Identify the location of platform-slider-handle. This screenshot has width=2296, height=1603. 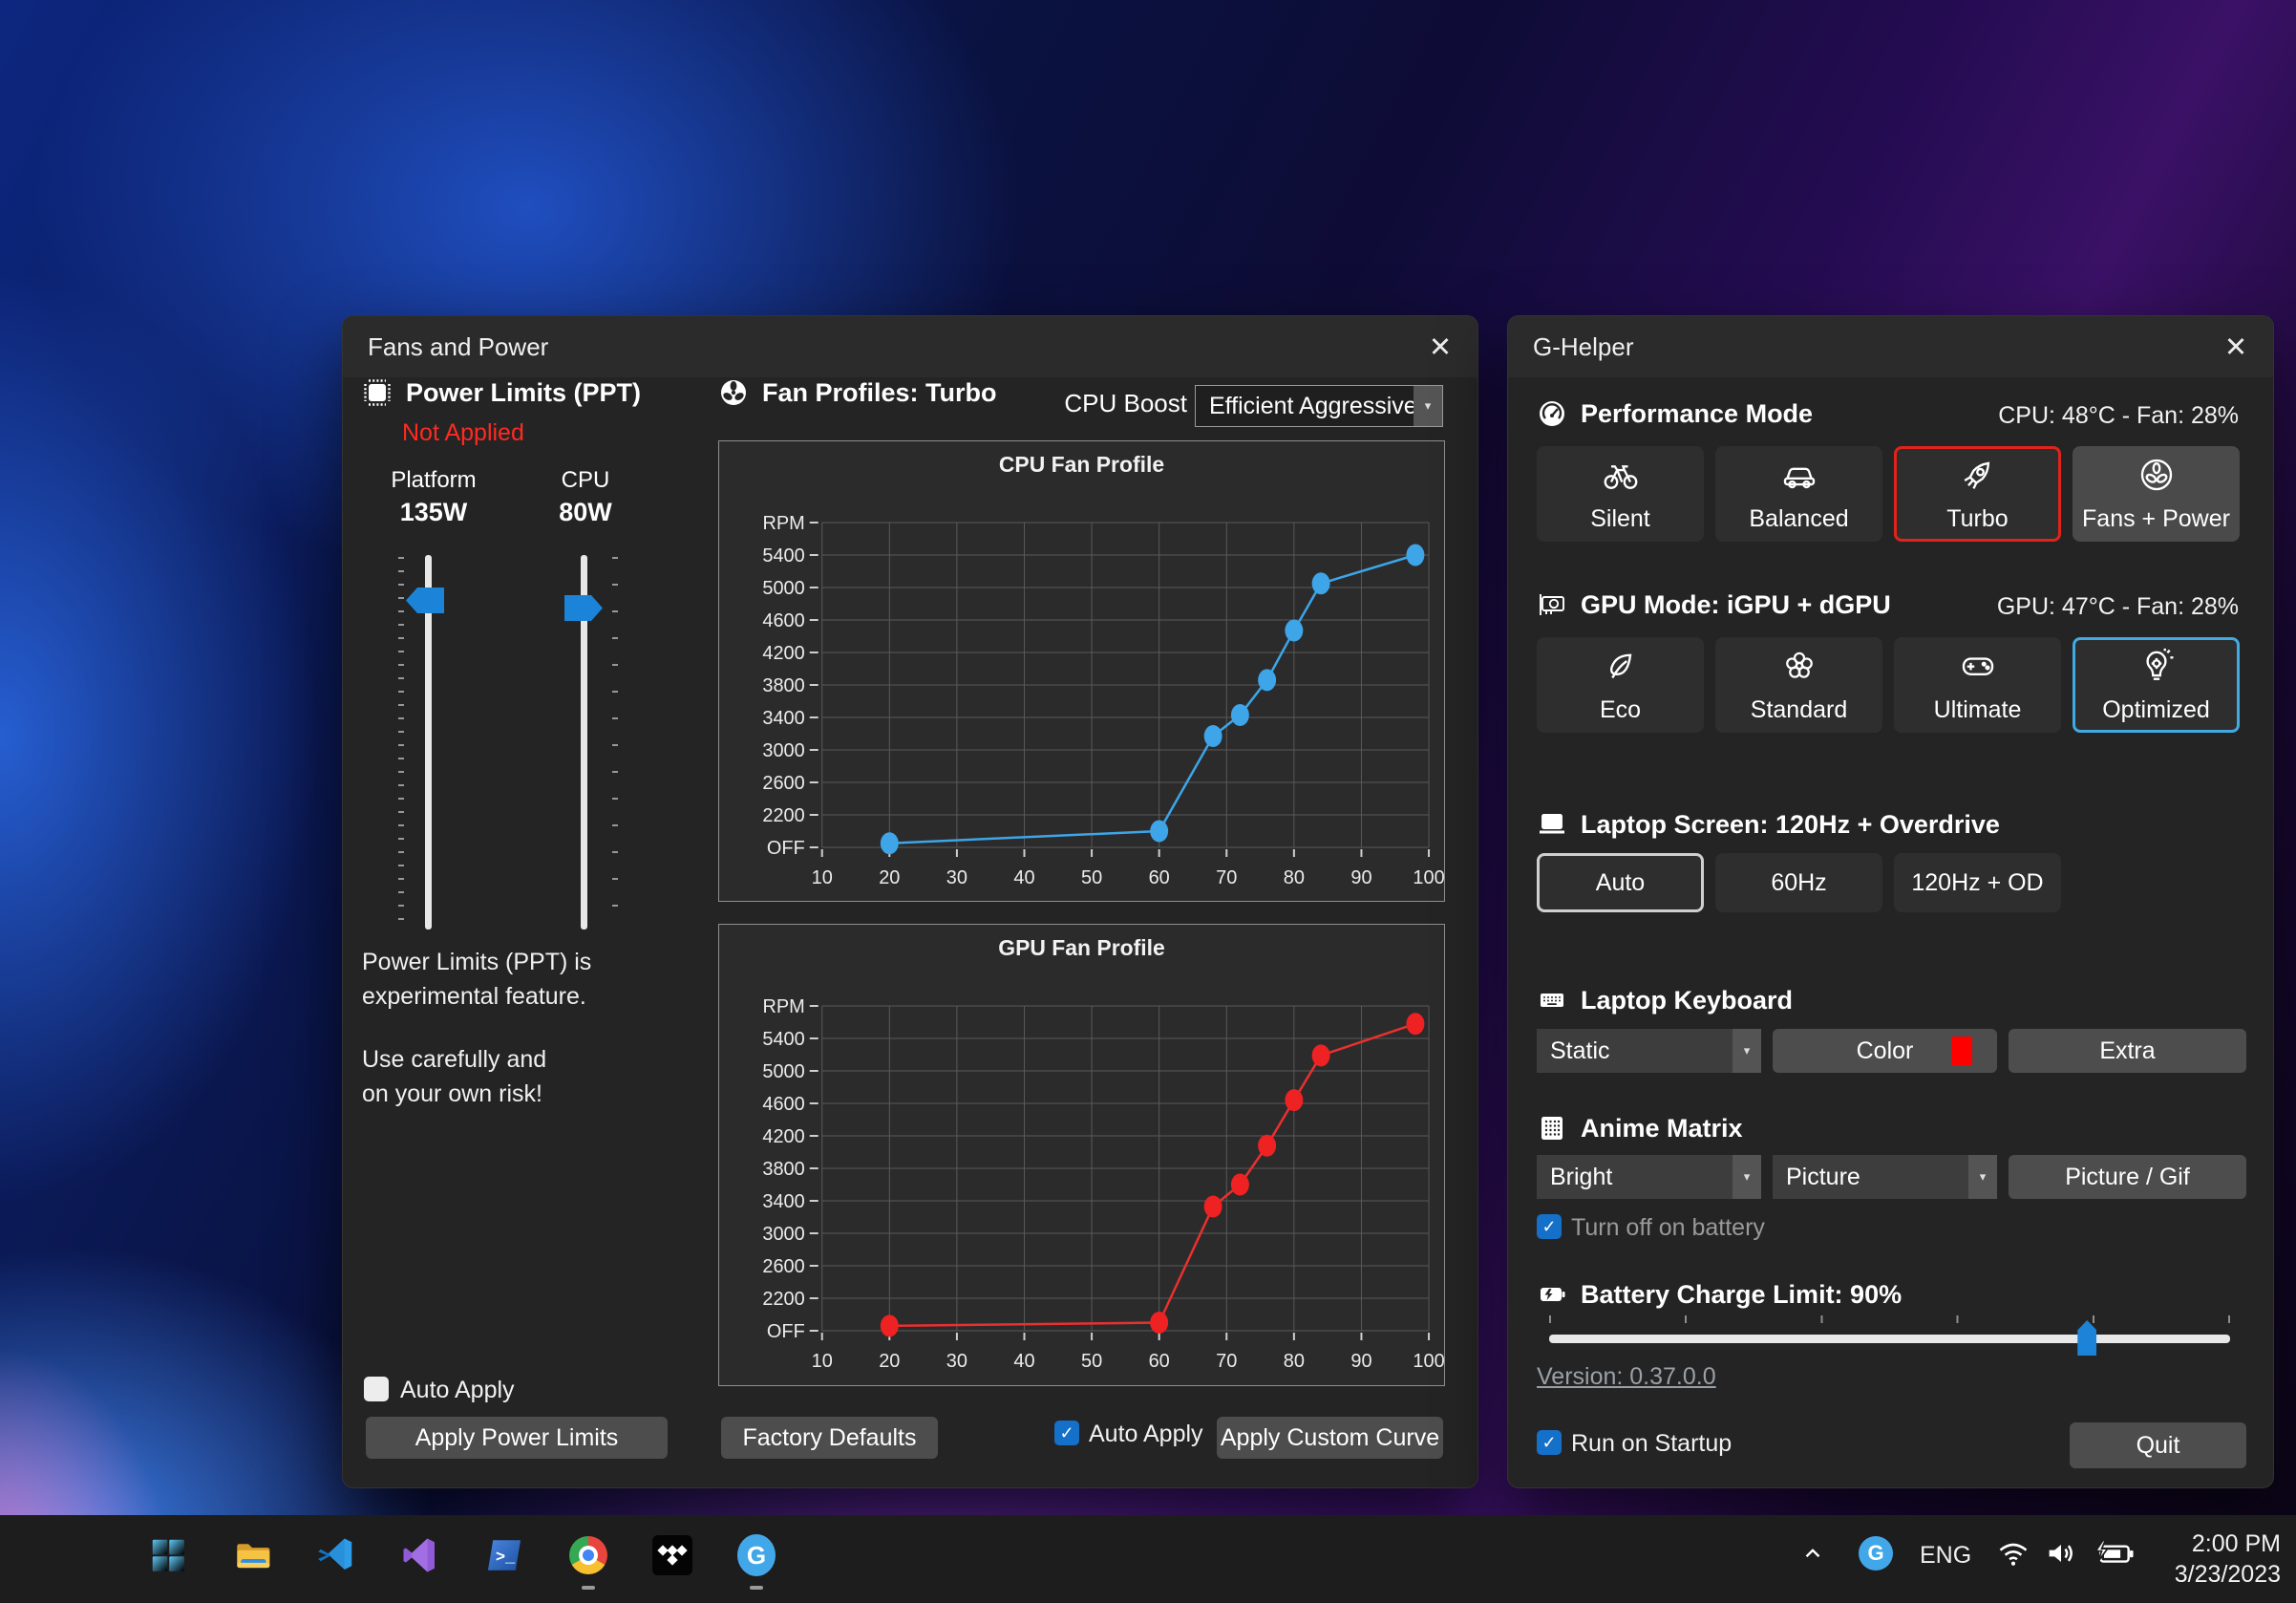
(425, 600).